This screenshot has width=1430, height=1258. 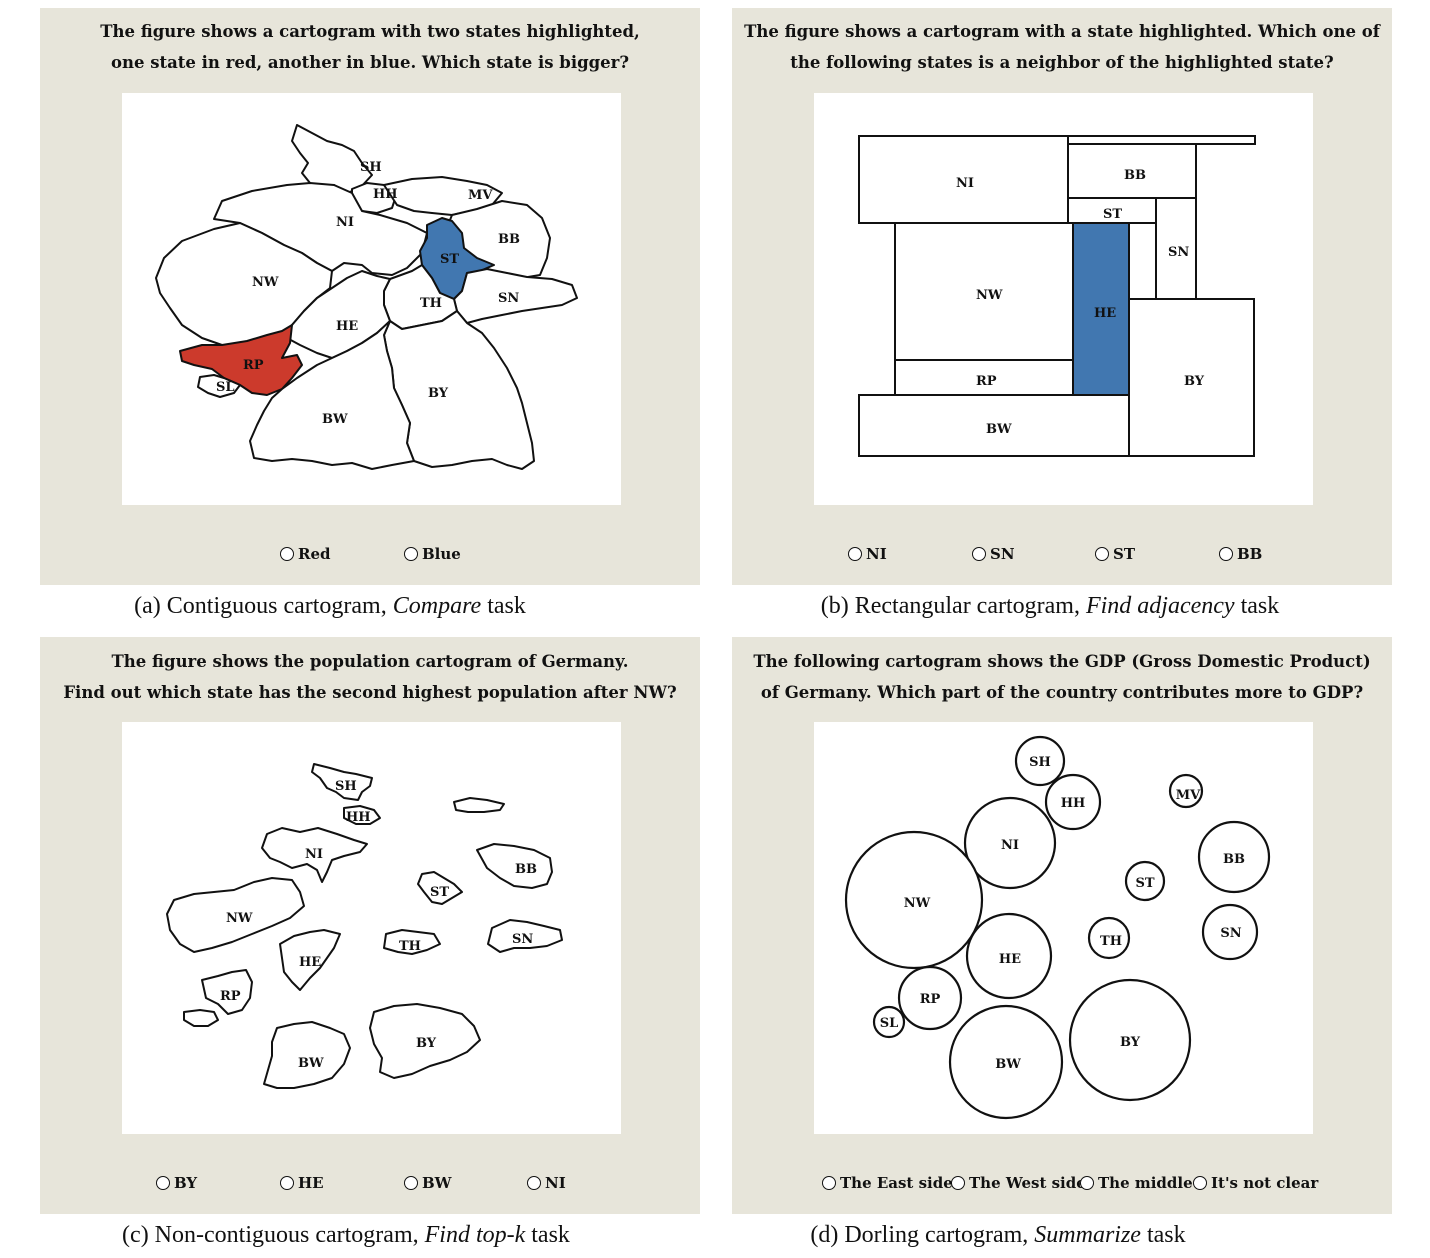 What do you see at coordinates (1230, 933) in the screenshot?
I see `label-d-sn: SN` at bounding box center [1230, 933].